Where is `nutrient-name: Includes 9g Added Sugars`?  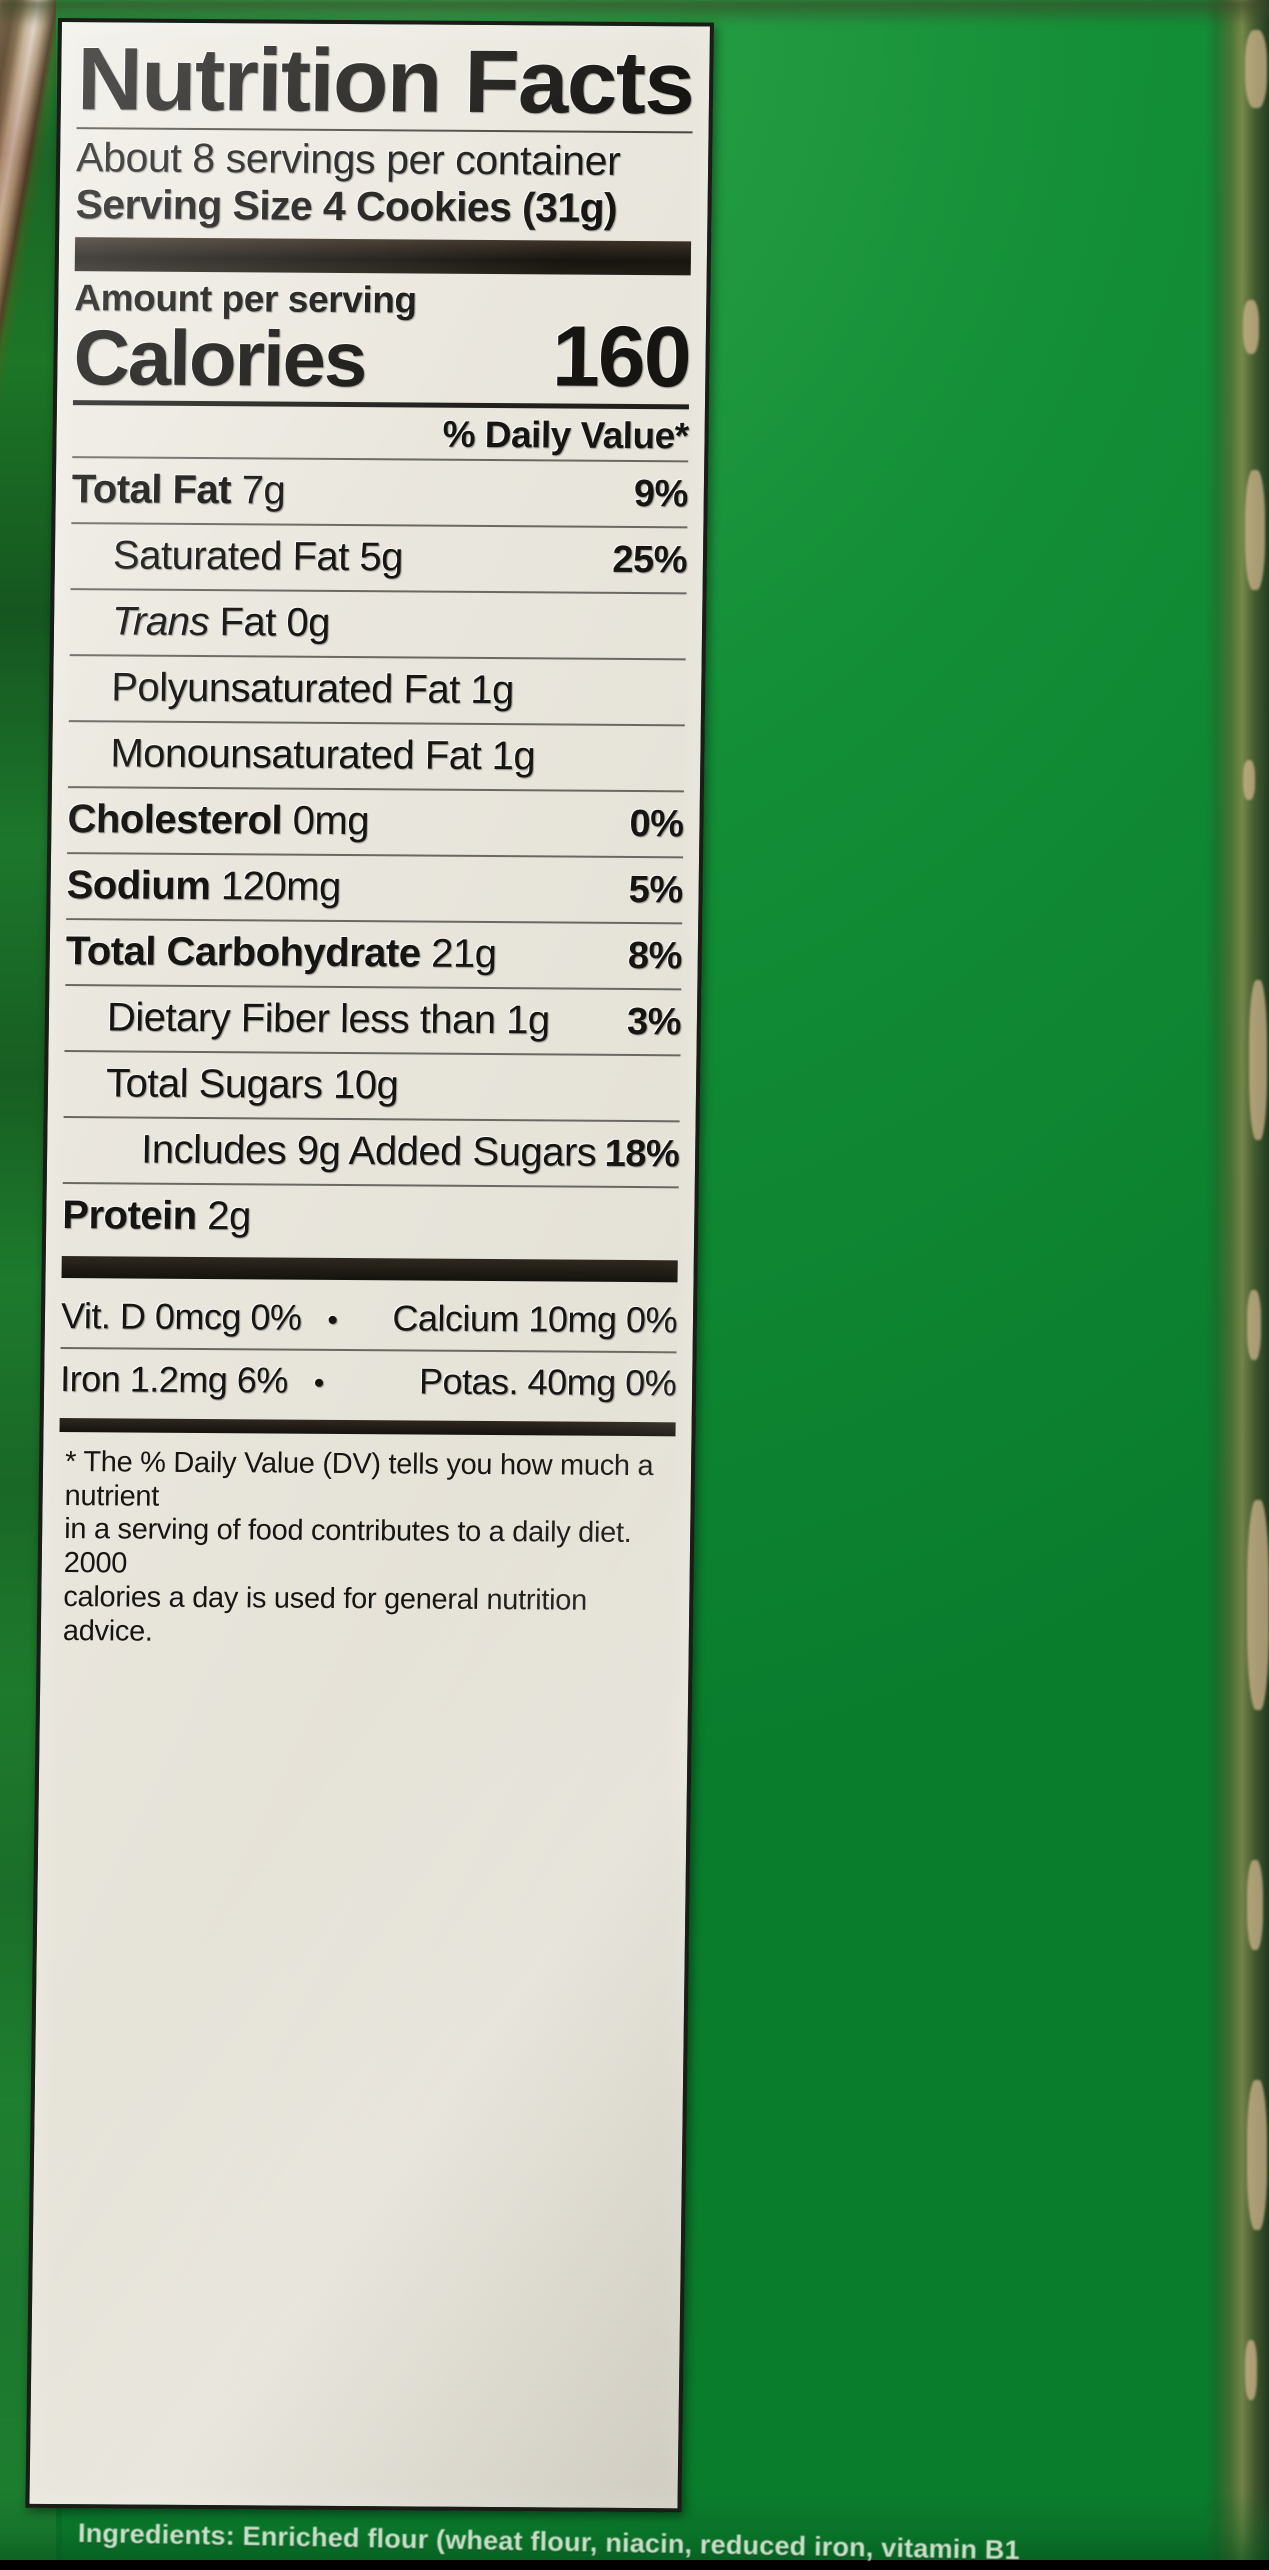 nutrient-name: Includes 9g Added Sugars is located at coordinates (368, 1151).